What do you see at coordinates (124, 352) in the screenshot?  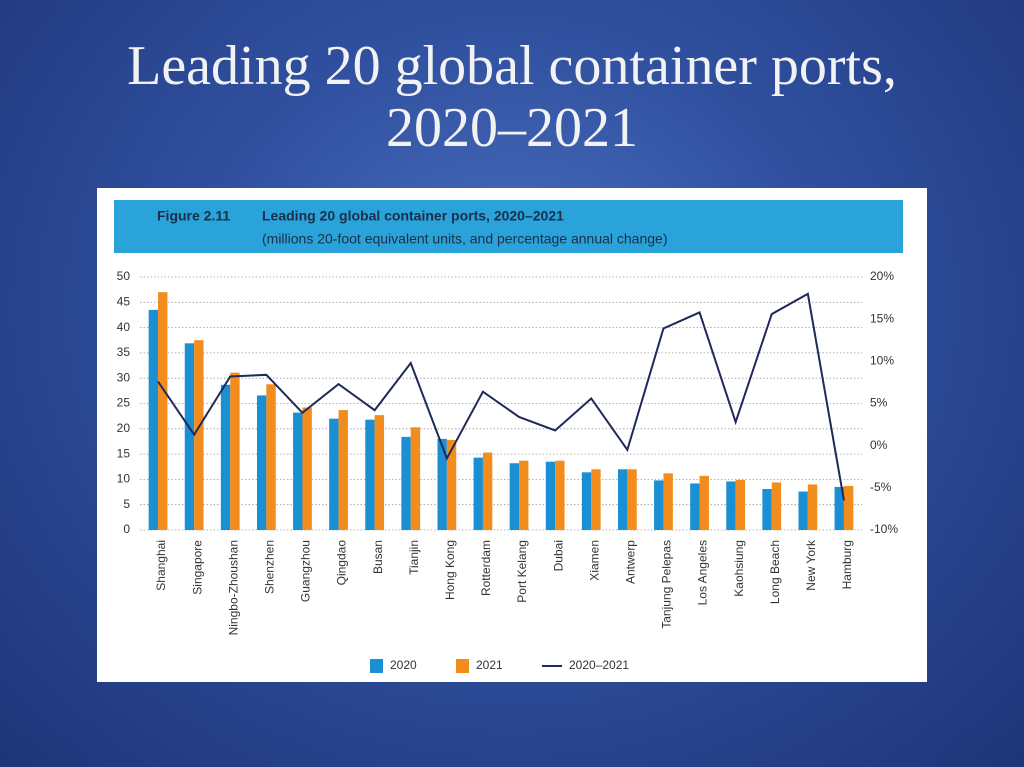 I see `y-tick-label: 35` at bounding box center [124, 352].